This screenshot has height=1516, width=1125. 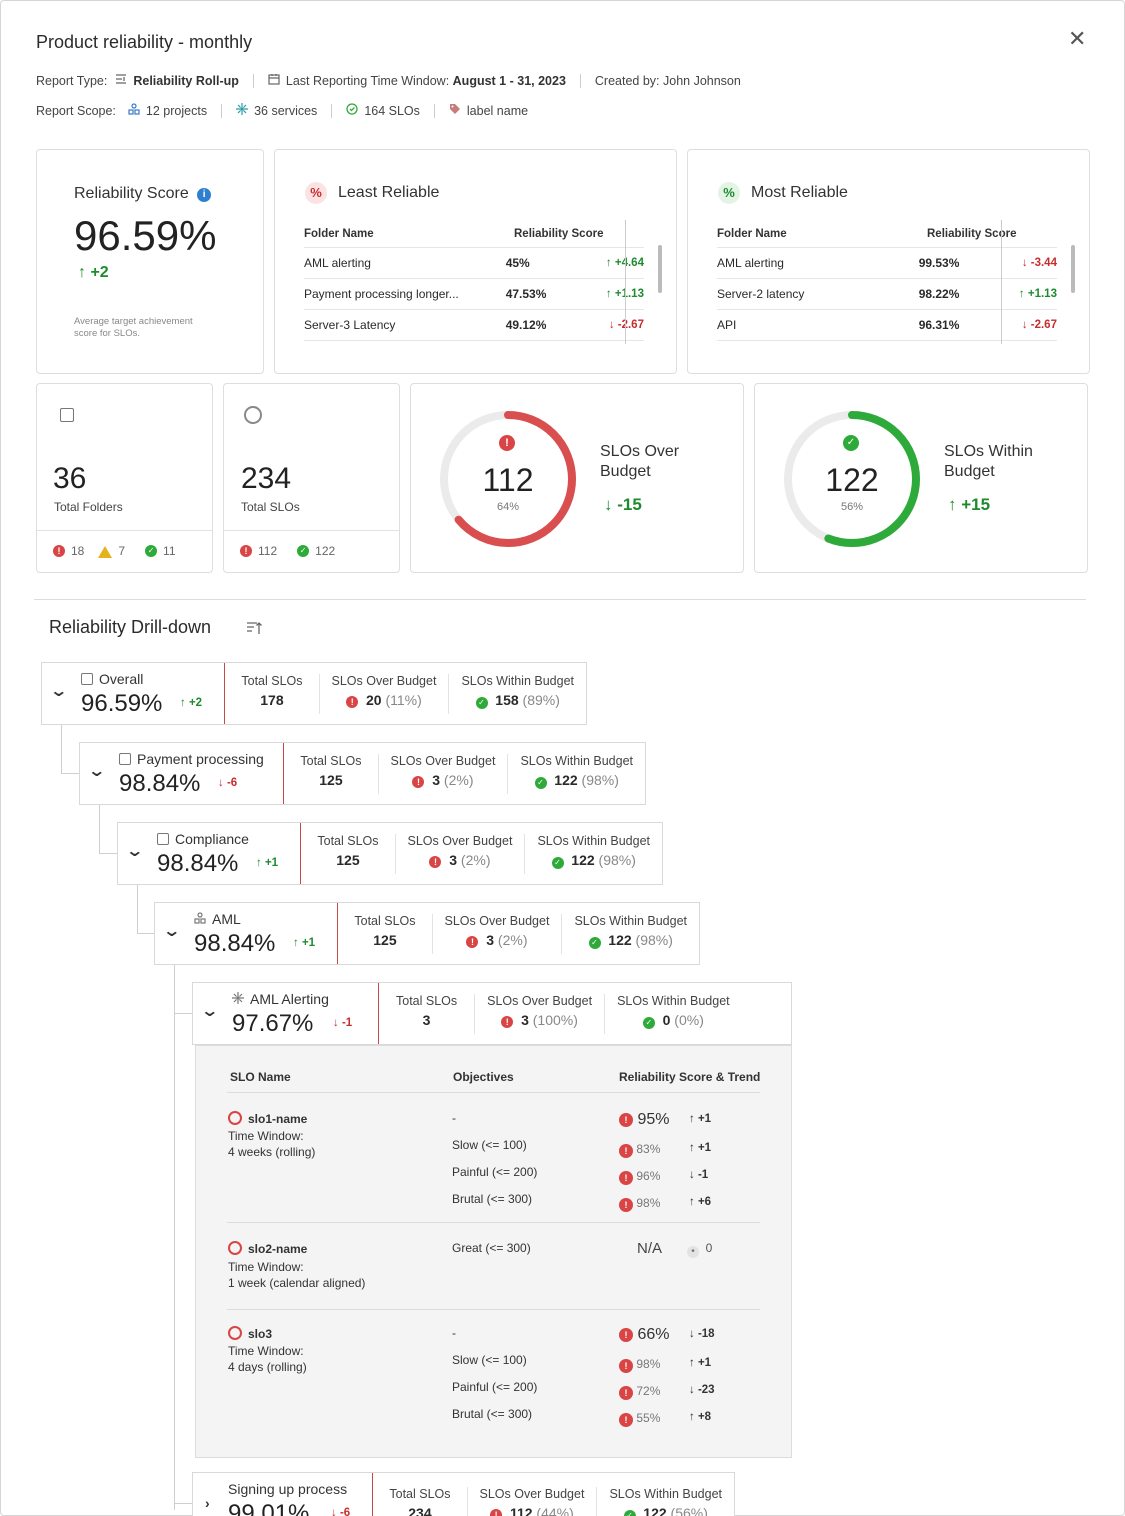 I want to click on stat-over: SLOs Over Budget! 112 (44%), so click(x=533, y=1501).